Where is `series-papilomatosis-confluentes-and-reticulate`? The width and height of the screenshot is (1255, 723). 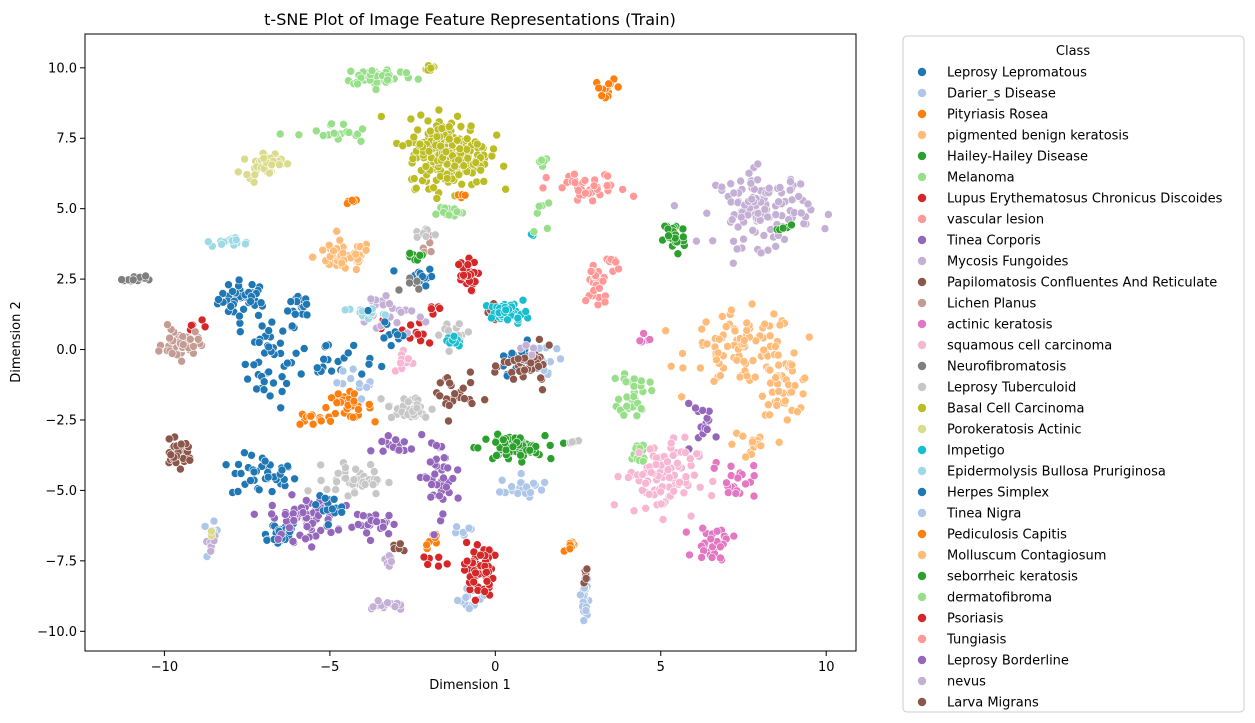 series-papilomatosis-confluentes-and-reticulate is located at coordinates (359, 386).